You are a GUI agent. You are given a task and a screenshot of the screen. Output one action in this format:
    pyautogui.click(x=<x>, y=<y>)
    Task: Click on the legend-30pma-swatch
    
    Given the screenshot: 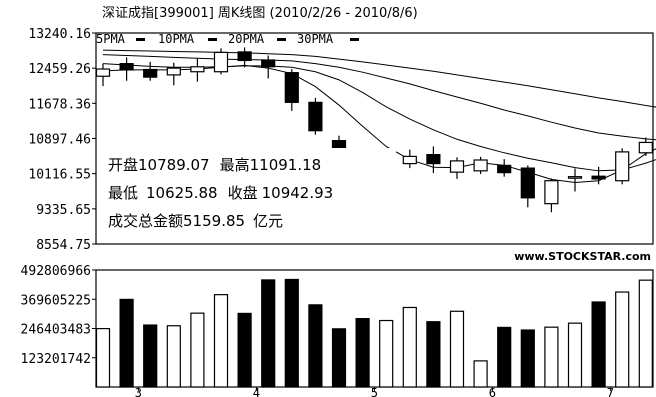 What is the action you would take?
    pyautogui.click(x=354, y=39)
    